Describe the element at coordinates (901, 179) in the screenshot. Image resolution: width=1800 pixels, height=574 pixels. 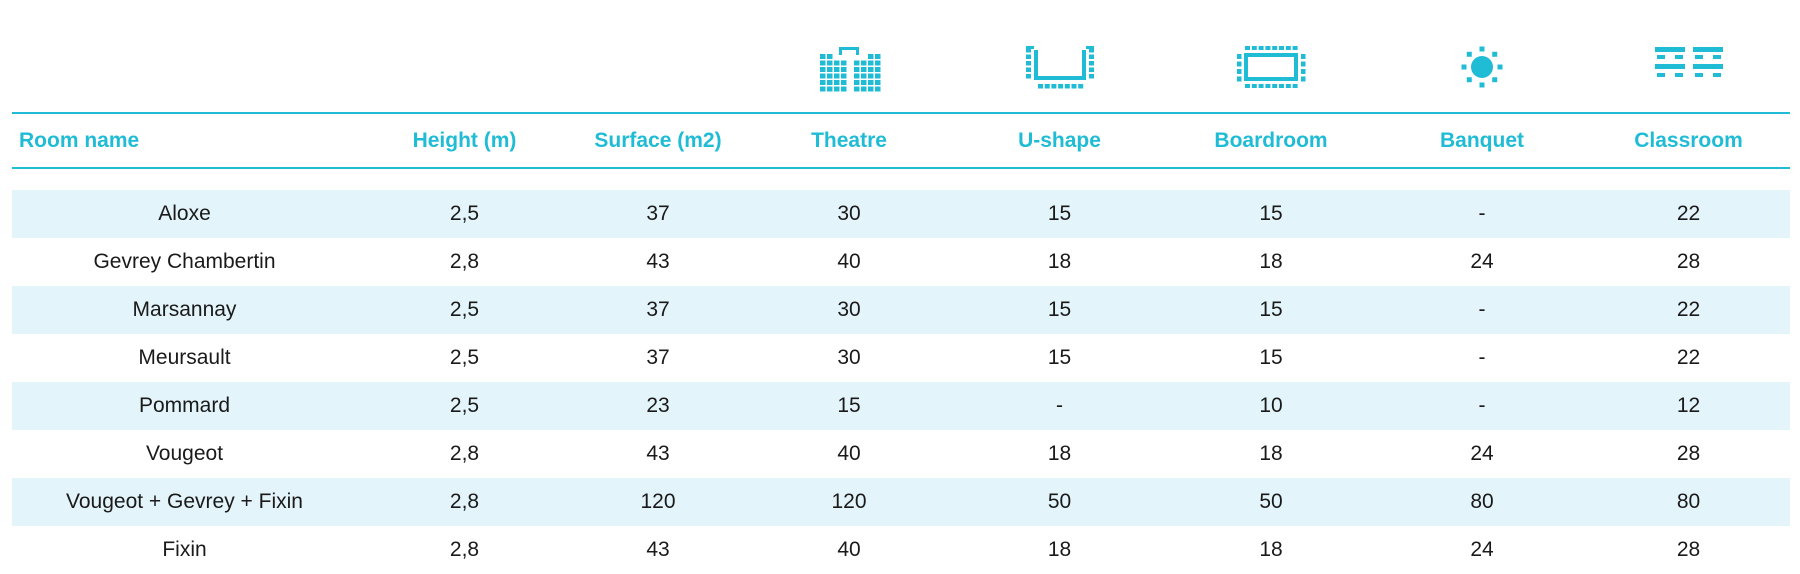
I see `header-spacer` at that location.